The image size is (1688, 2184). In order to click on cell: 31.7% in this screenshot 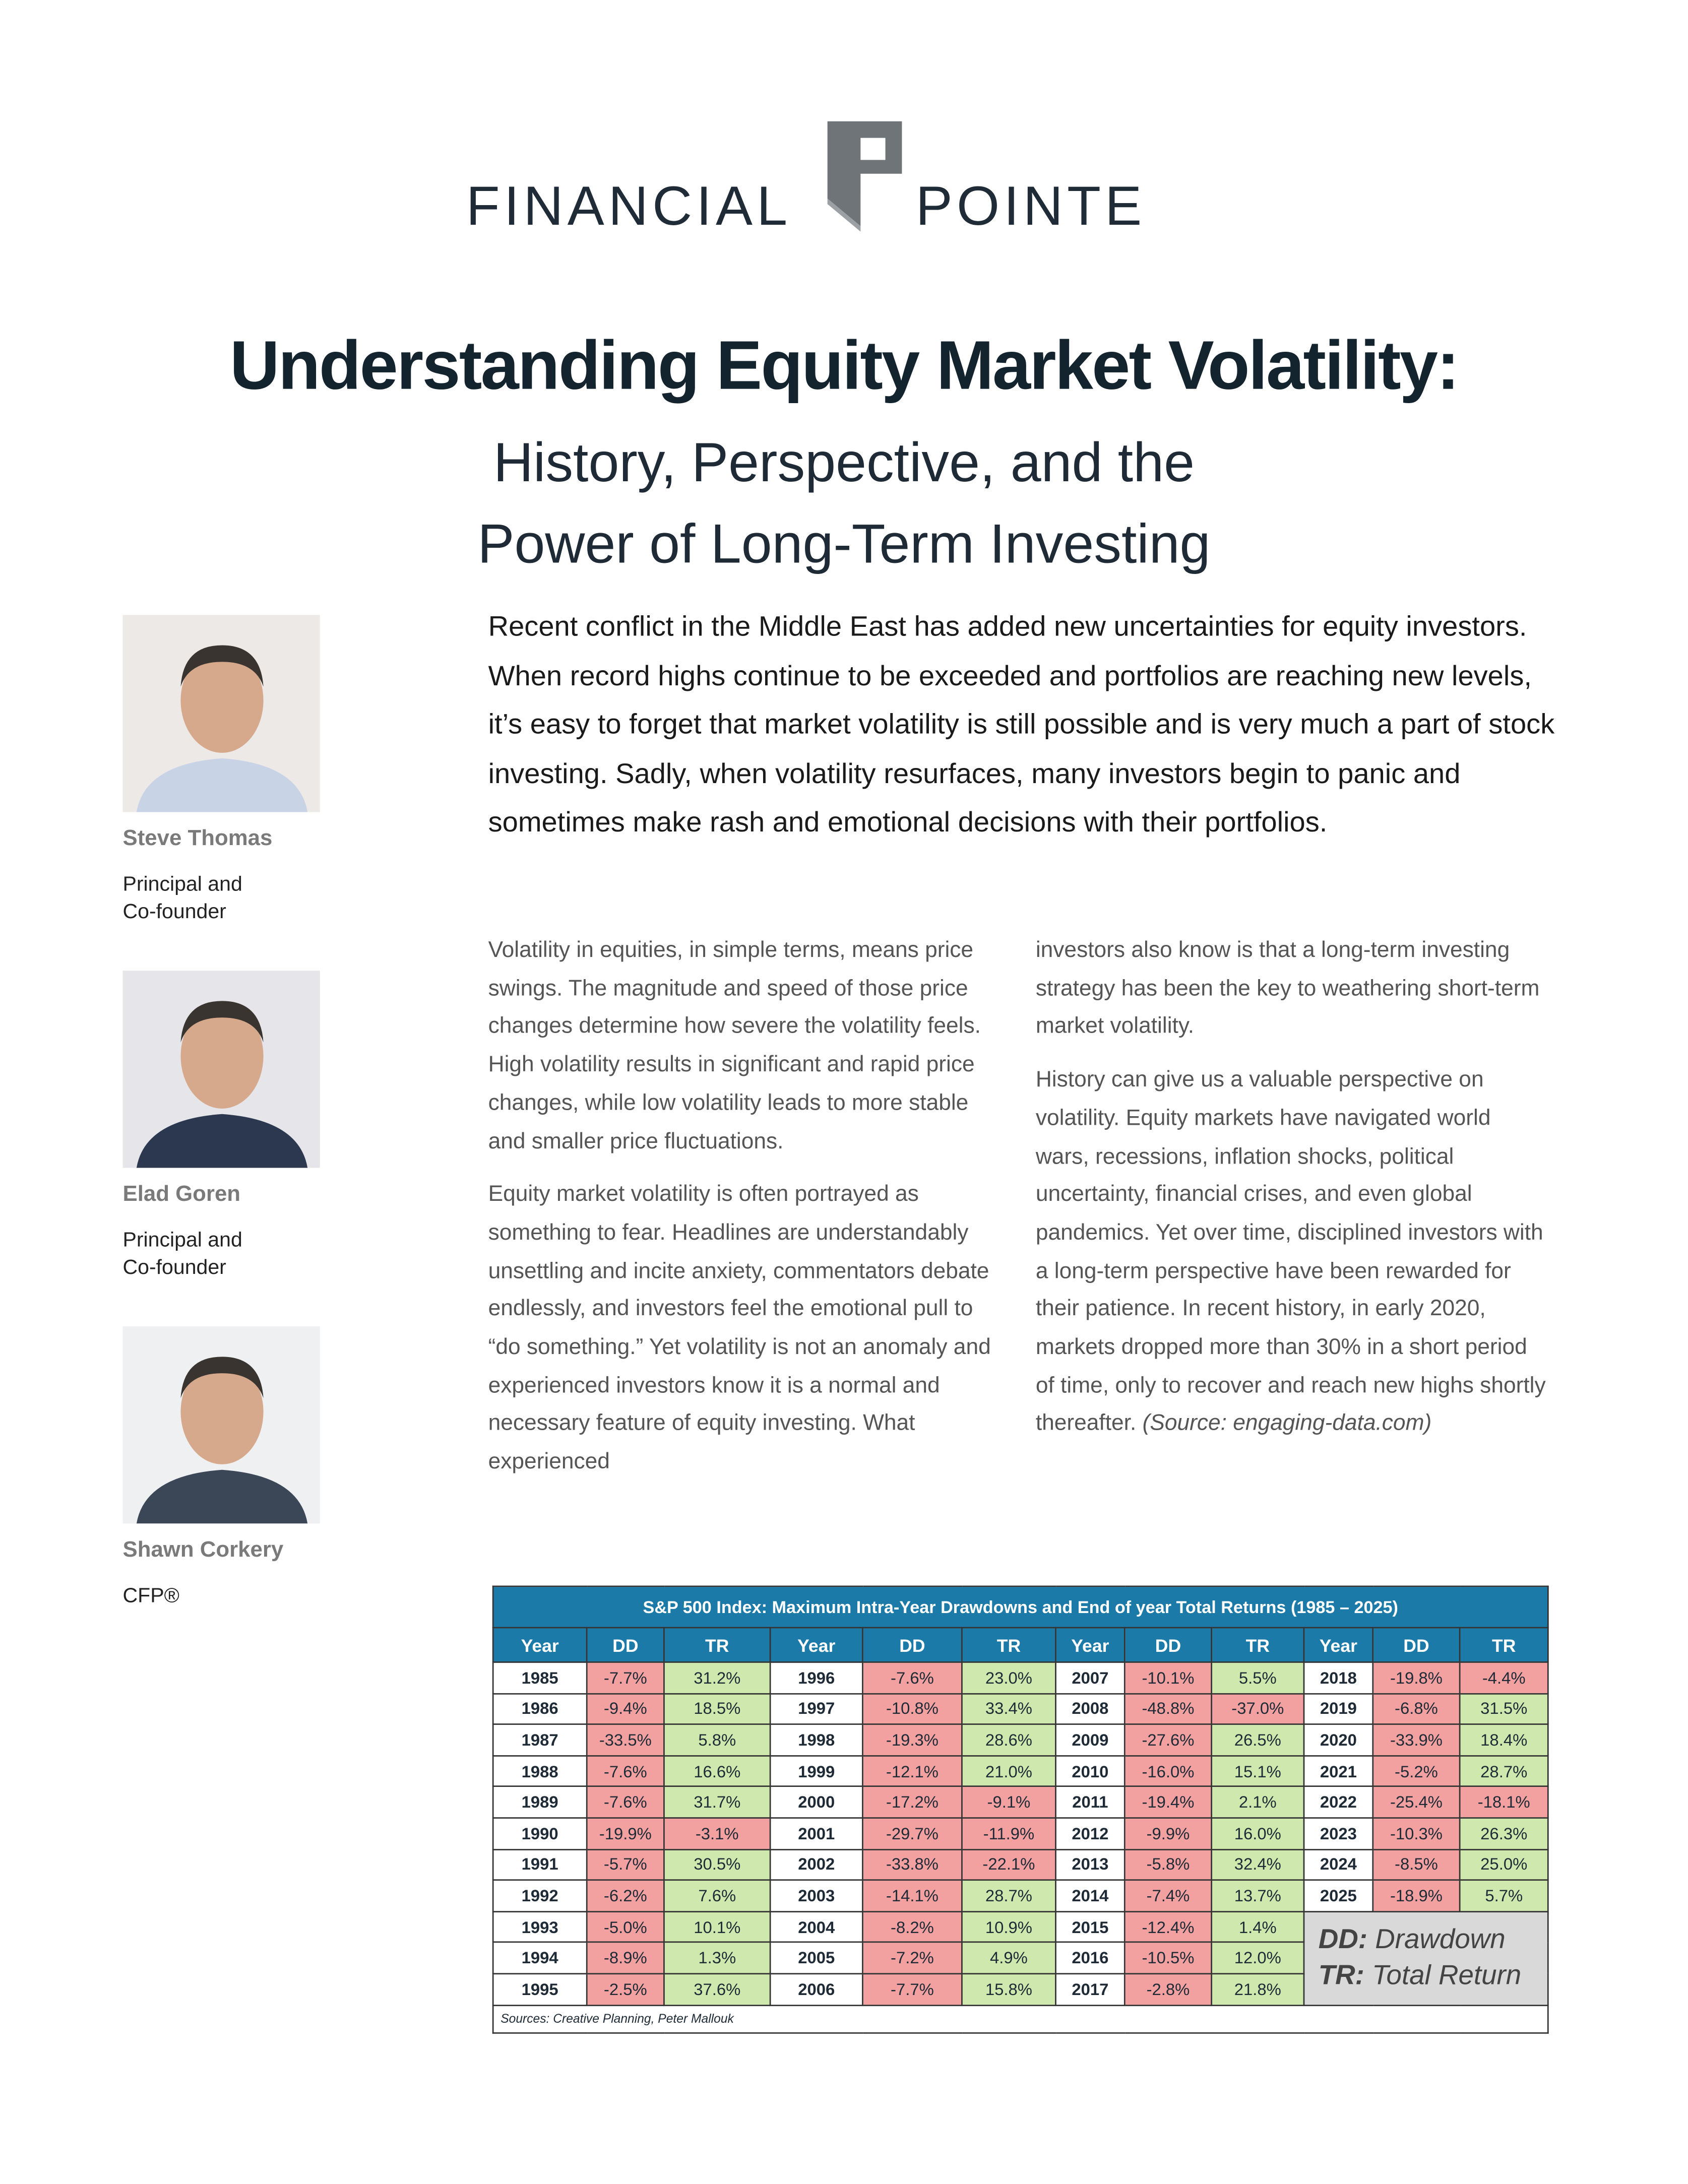, I will do `click(717, 1802)`.